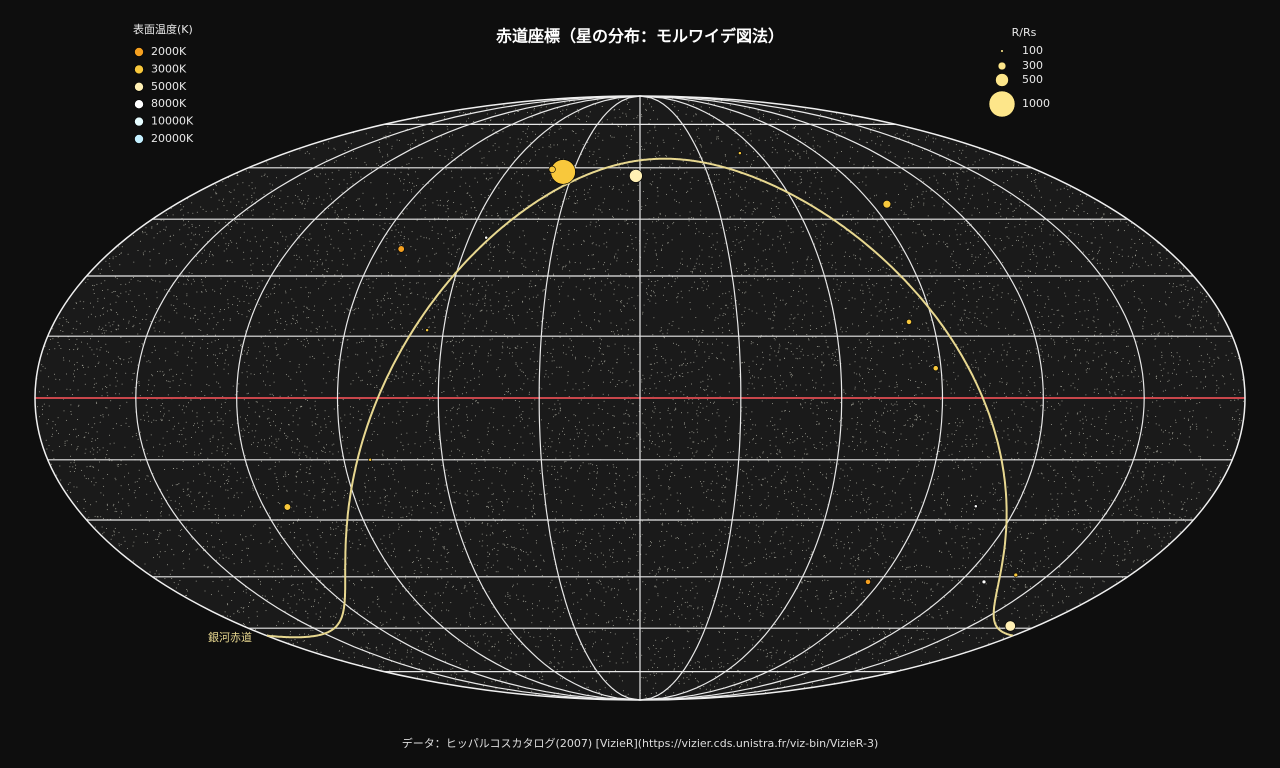 The height and width of the screenshot is (768, 1280). Describe the element at coordinates (172, 138) in the screenshot. I see `temperature-label: 20000K` at that location.